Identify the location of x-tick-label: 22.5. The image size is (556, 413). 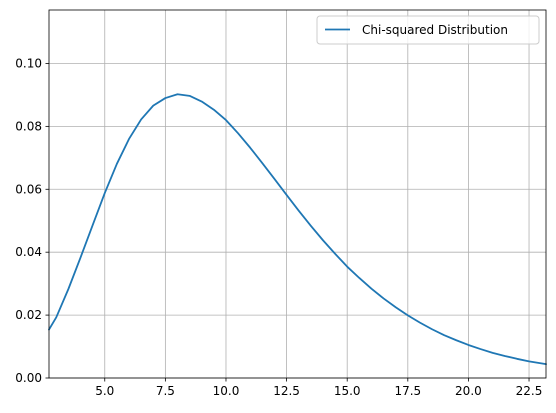
(529, 391).